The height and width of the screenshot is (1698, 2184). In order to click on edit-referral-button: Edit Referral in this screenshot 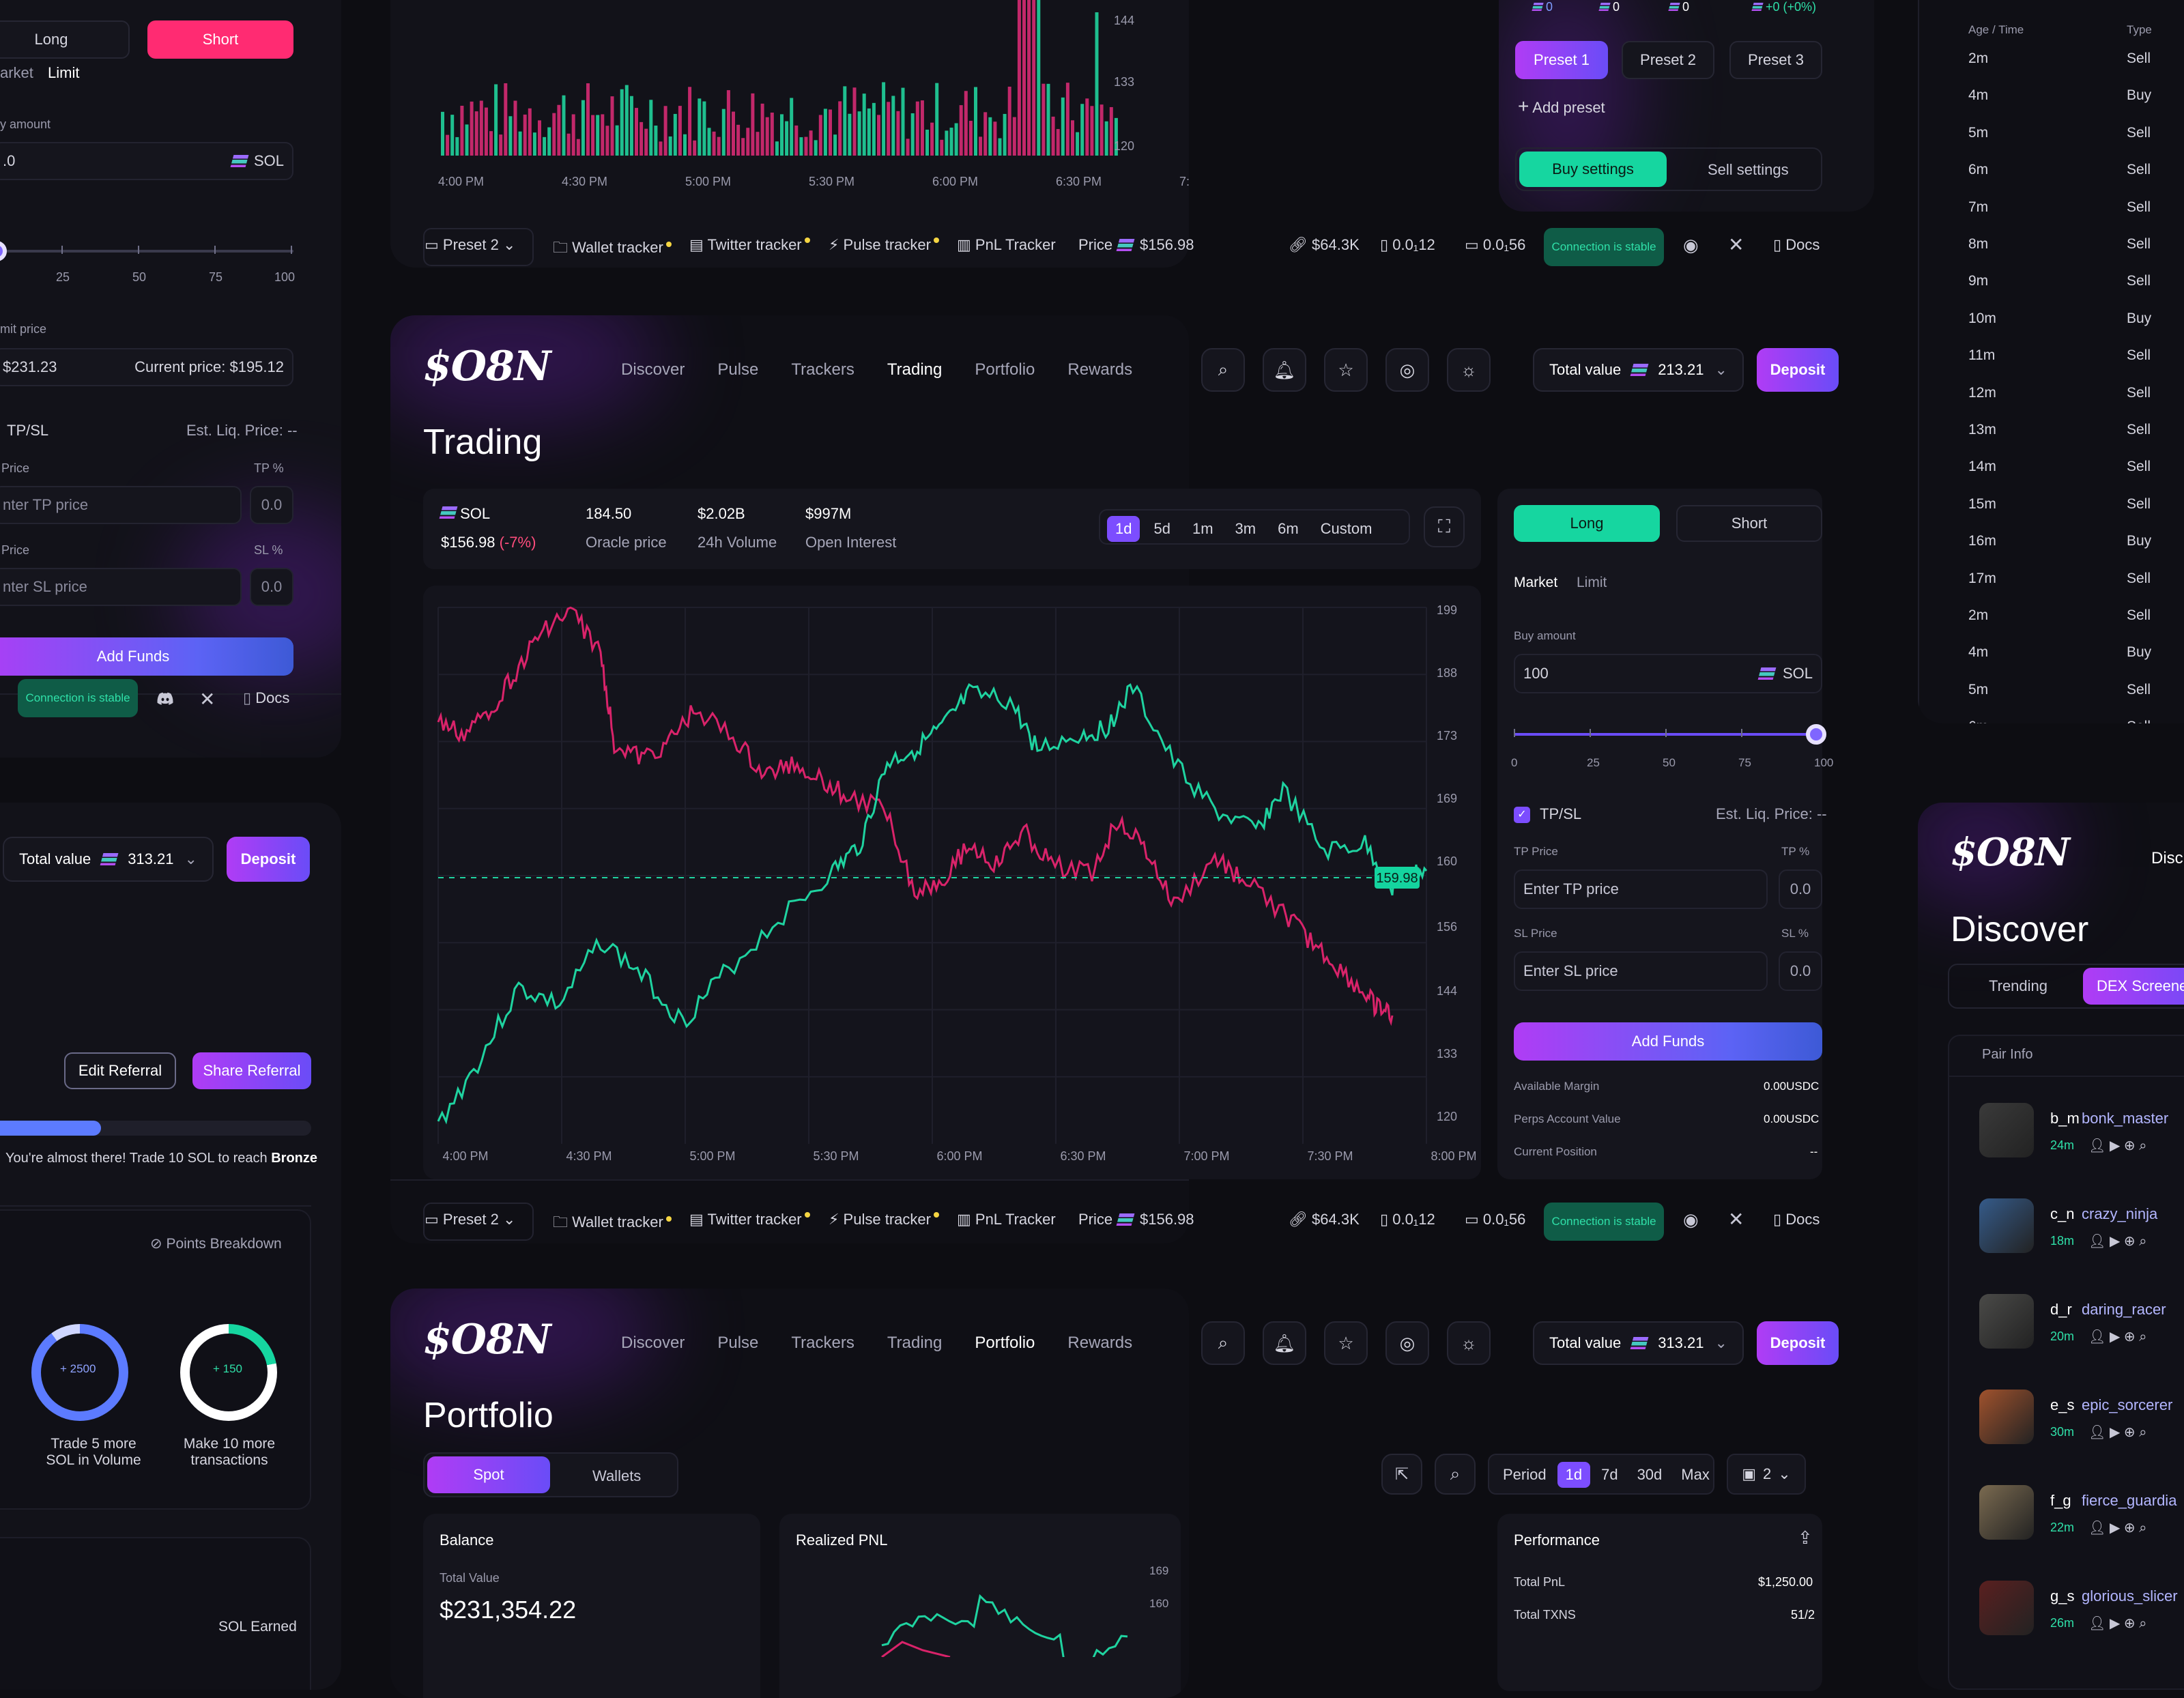, I will do `click(120, 1070)`.